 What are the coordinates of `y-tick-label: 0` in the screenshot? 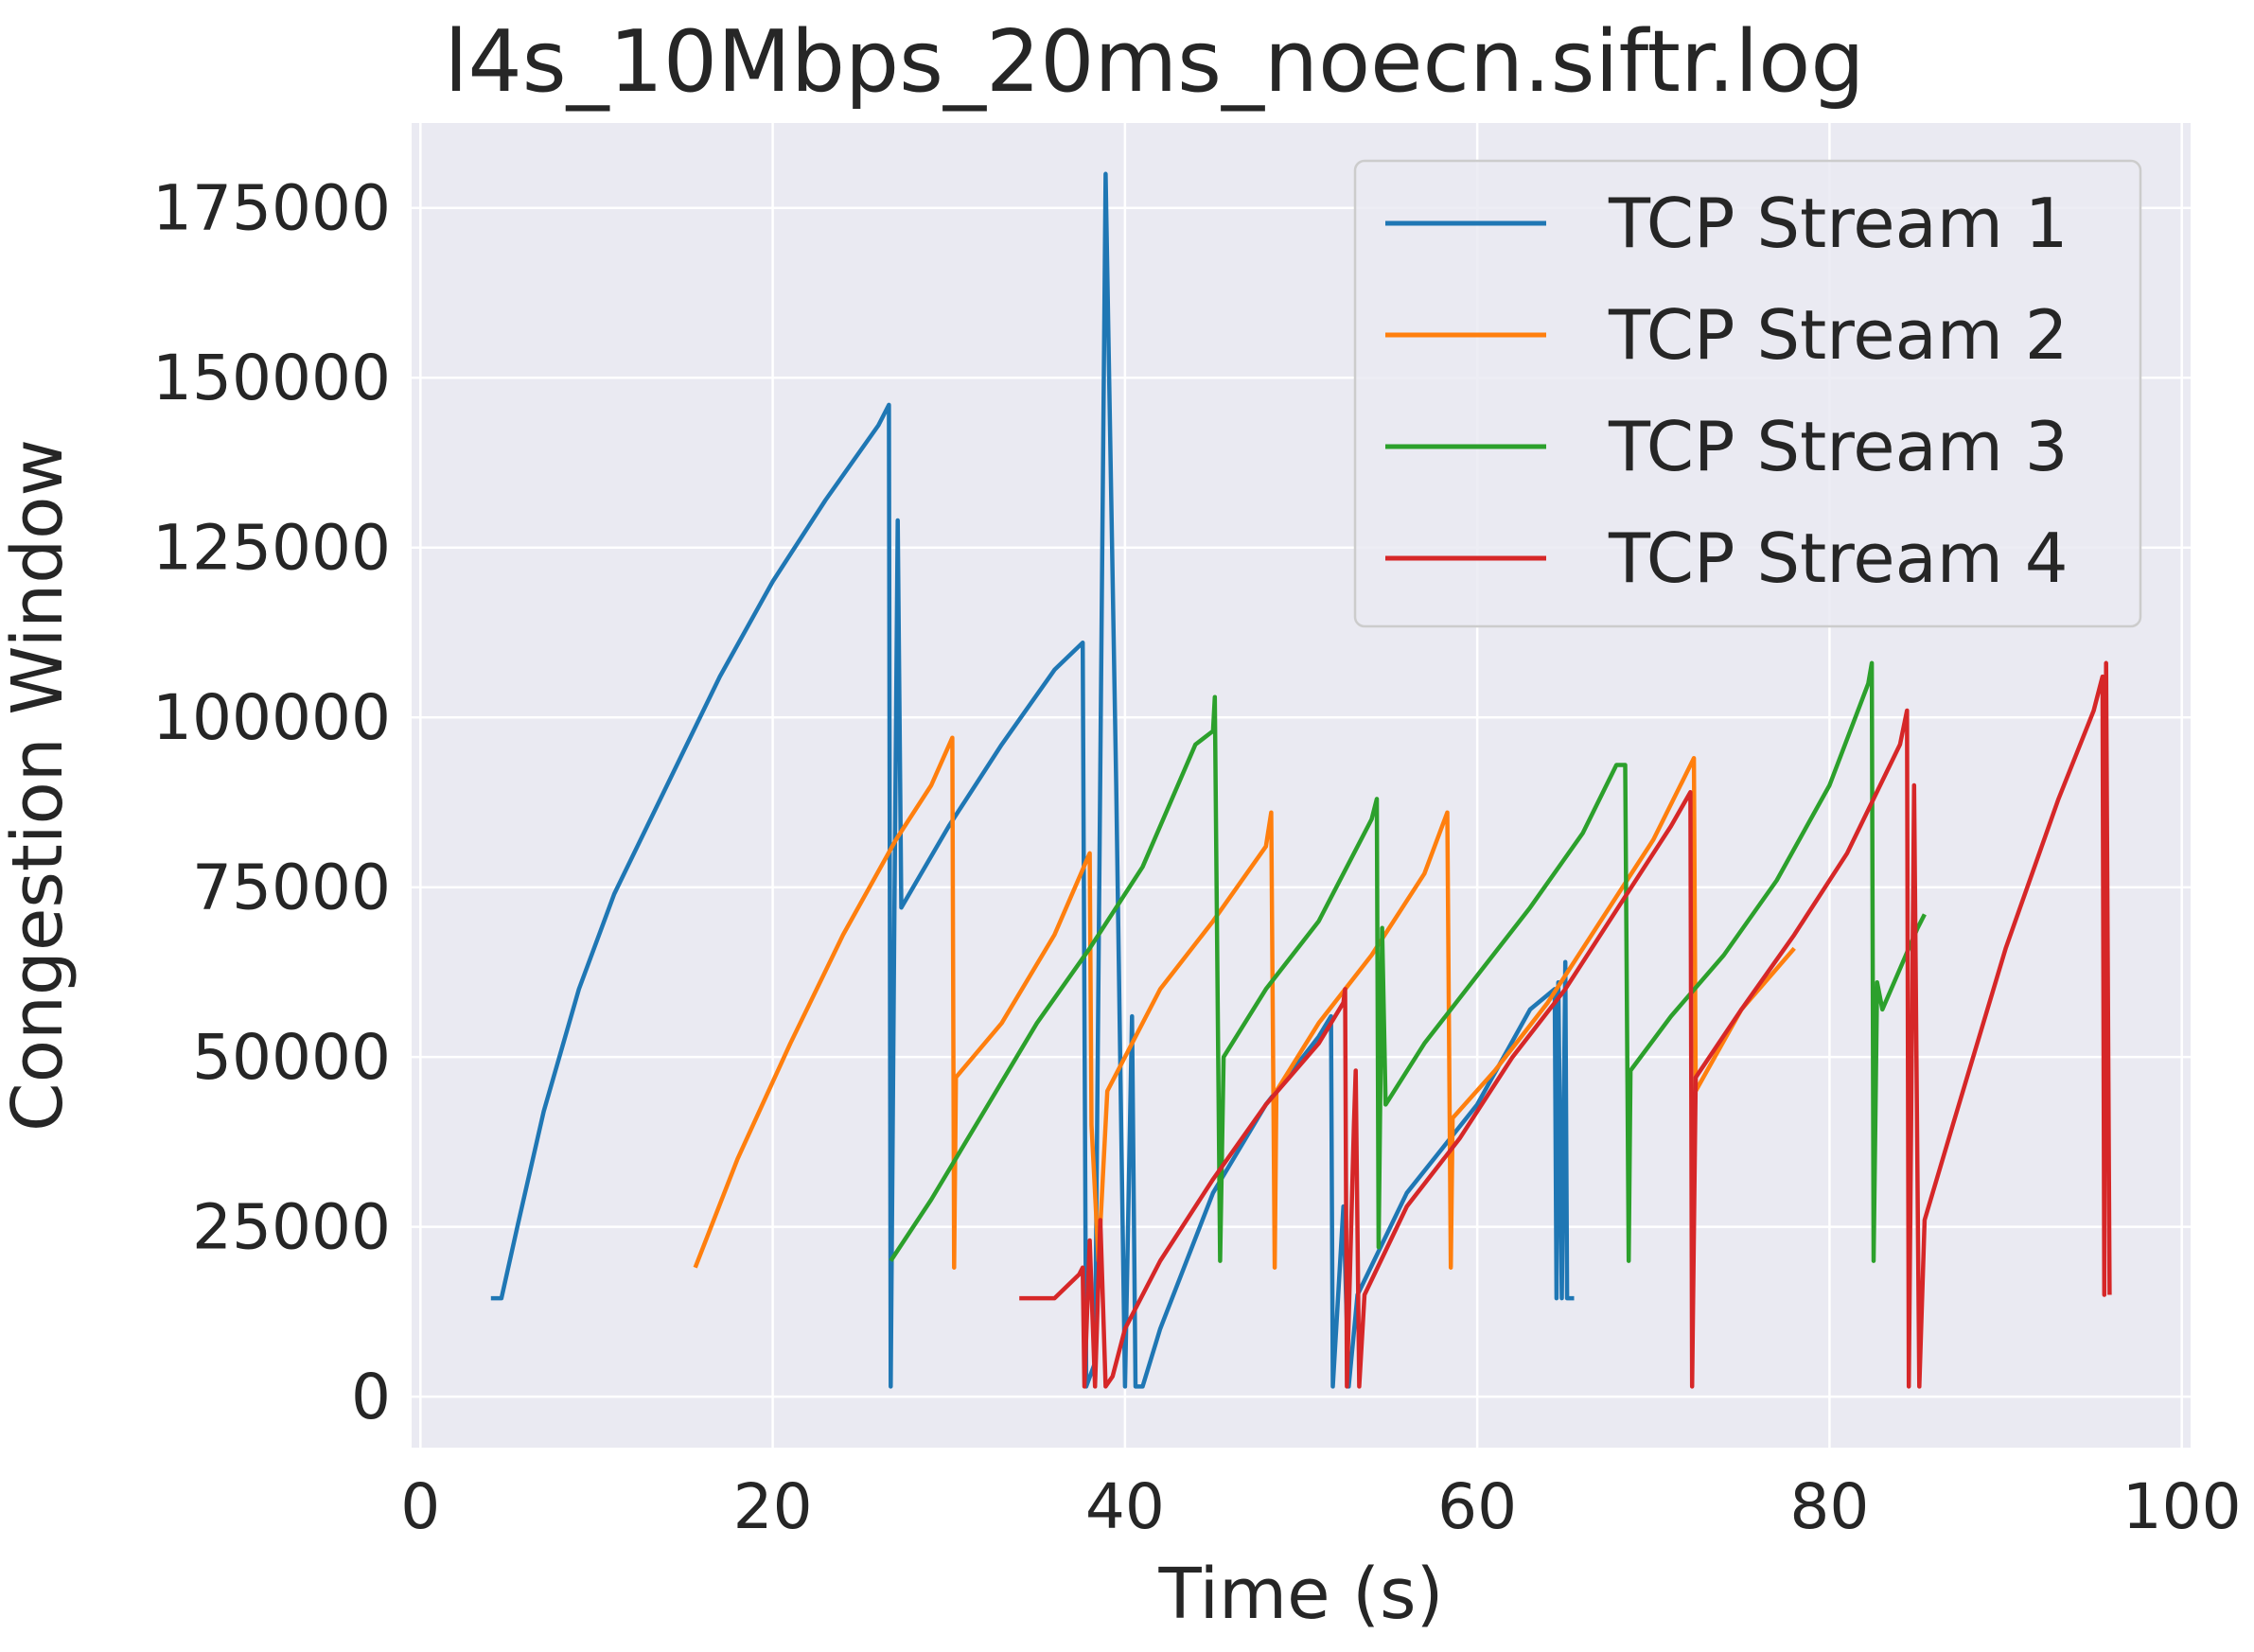 It's located at (371, 1397).